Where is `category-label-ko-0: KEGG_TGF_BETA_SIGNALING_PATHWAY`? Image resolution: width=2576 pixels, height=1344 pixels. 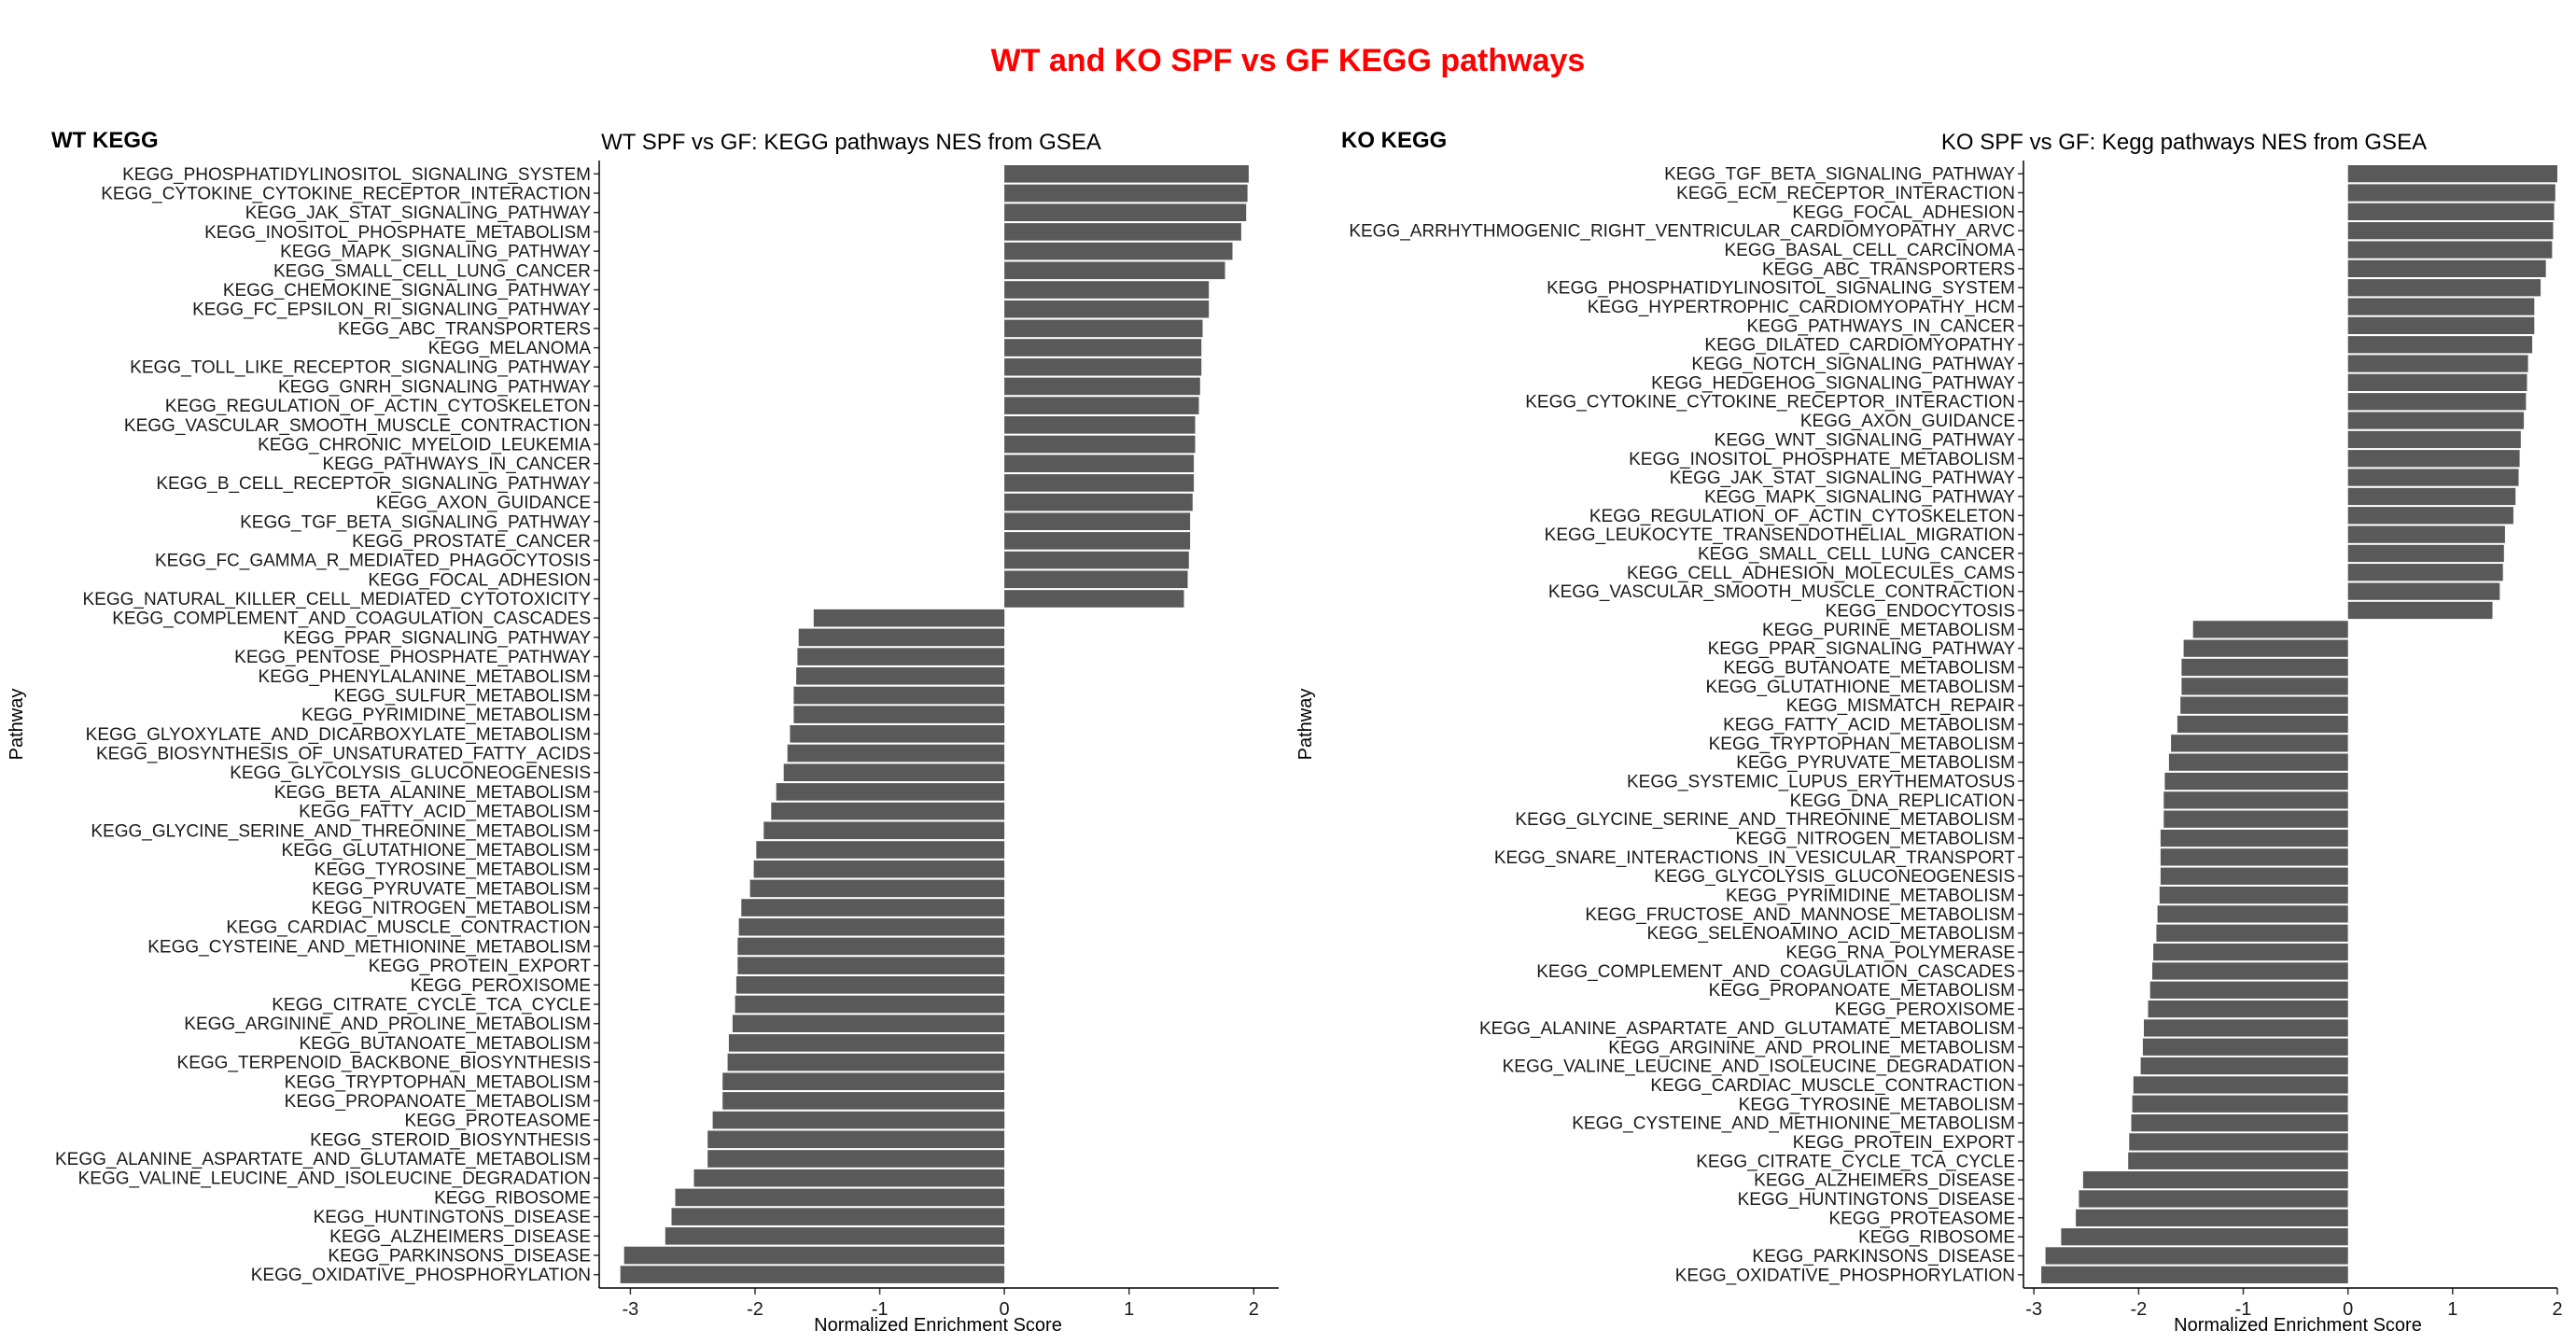
category-label-ko-0: KEGG_TGF_BETA_SIGNALING_PATHWAY is located at coordinates (1839, 175).